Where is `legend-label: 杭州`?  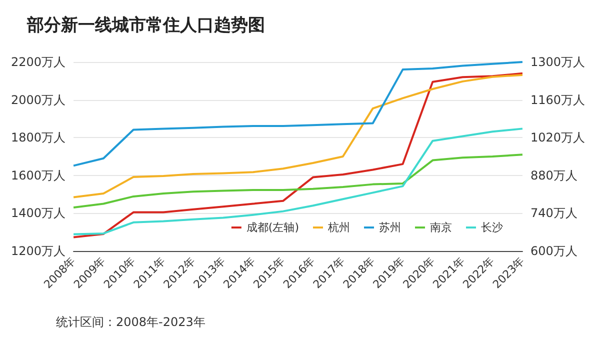 legend-label: 杭州 is located at coordinates (338, 227).